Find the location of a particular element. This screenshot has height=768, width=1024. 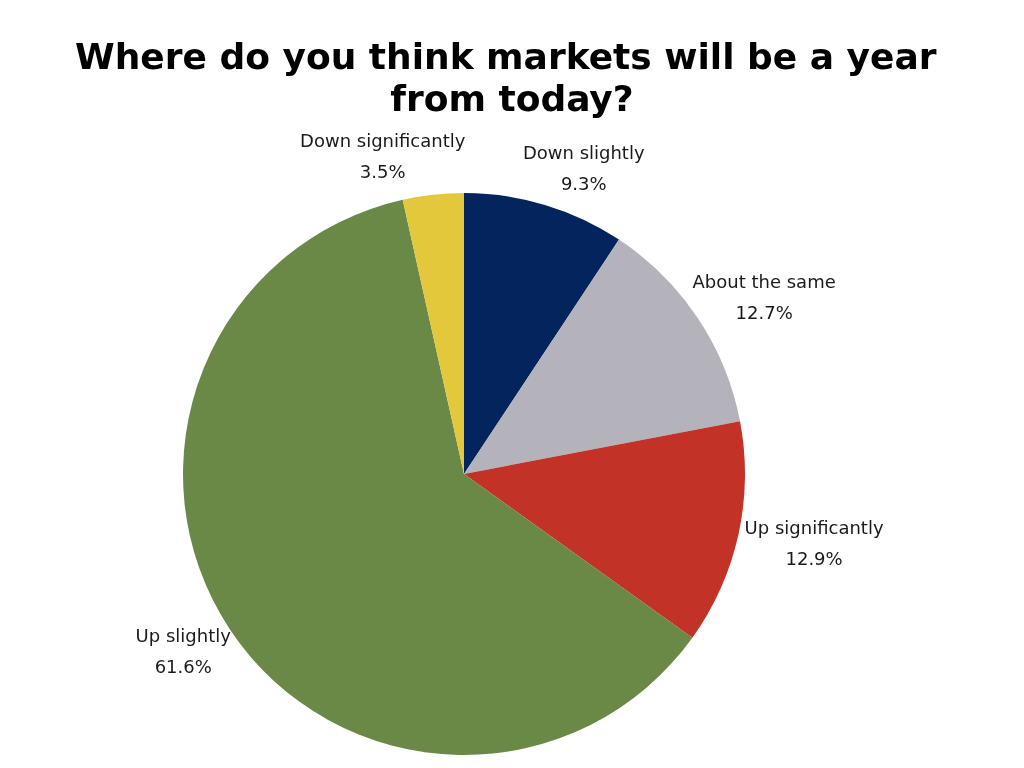

slice-label: Up slightly is located at coordinates (183, 635).